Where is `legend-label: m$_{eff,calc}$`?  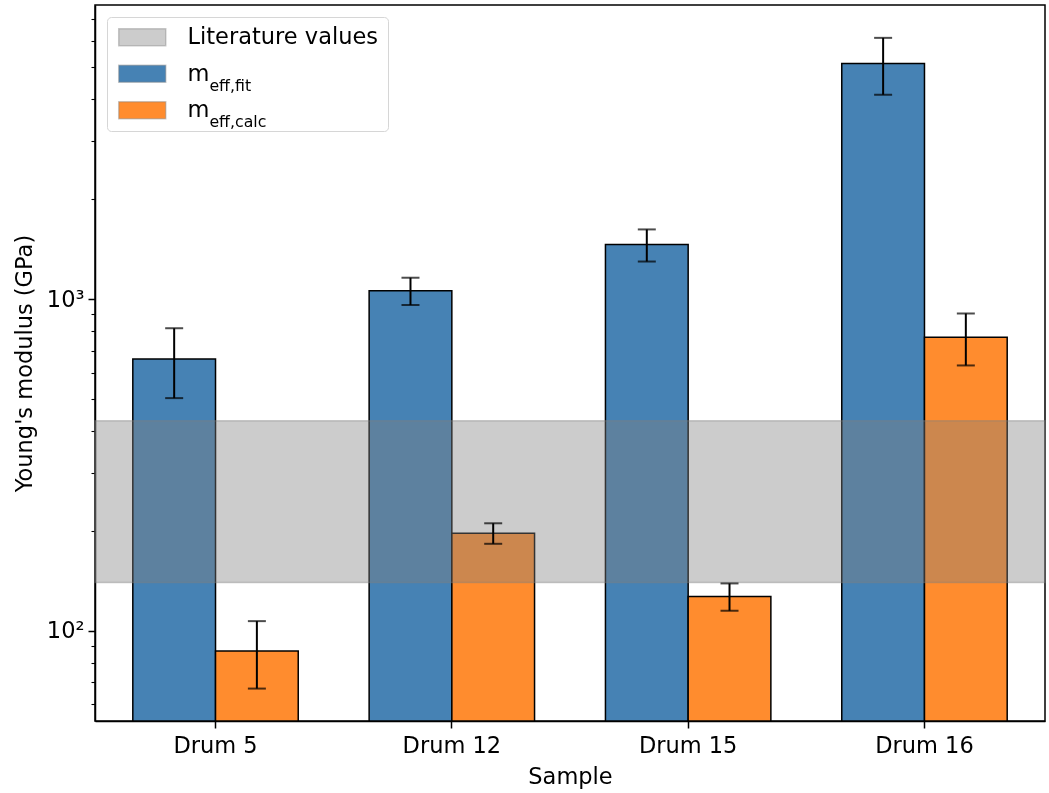
legend-label: m$_{eff,calc}$ is located at coordinates (227, 113).